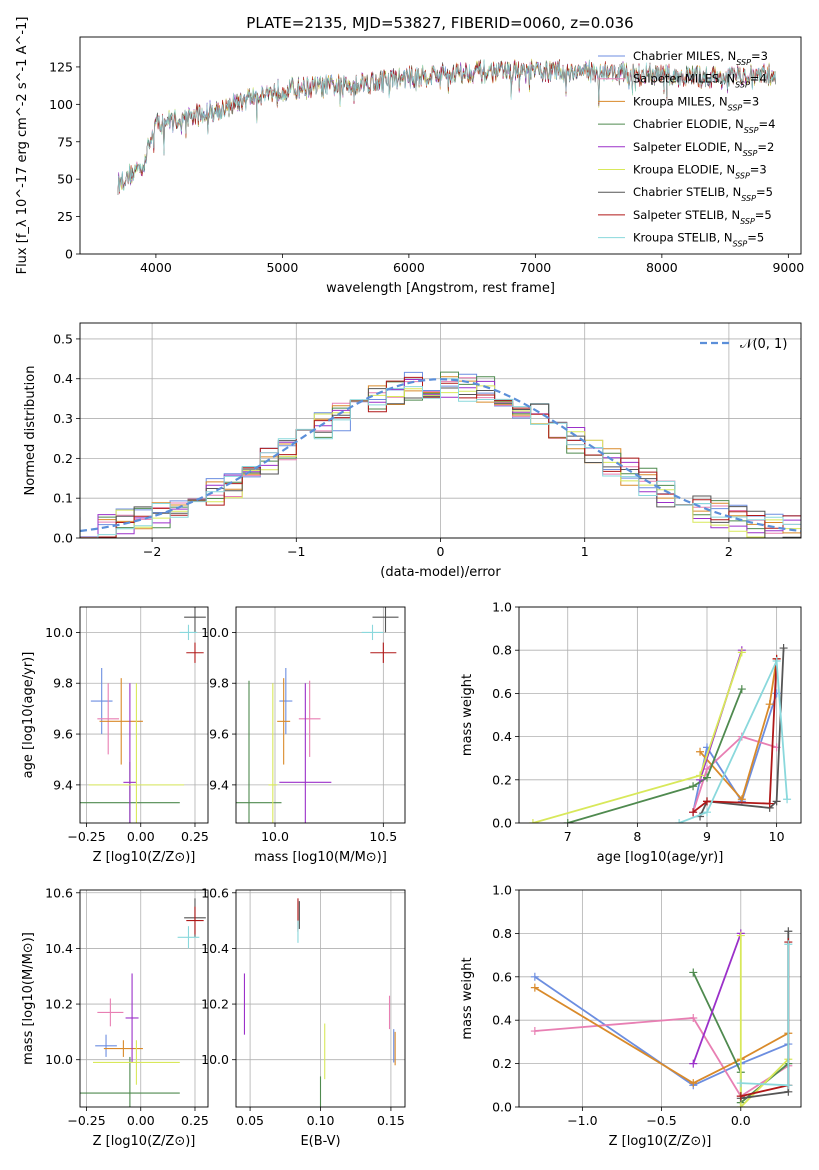 This screenshot has height=1170, width=819. Describe the element at coordinates (568, 836) in the screenshot. I see `x-tick-label: 7` at that location.